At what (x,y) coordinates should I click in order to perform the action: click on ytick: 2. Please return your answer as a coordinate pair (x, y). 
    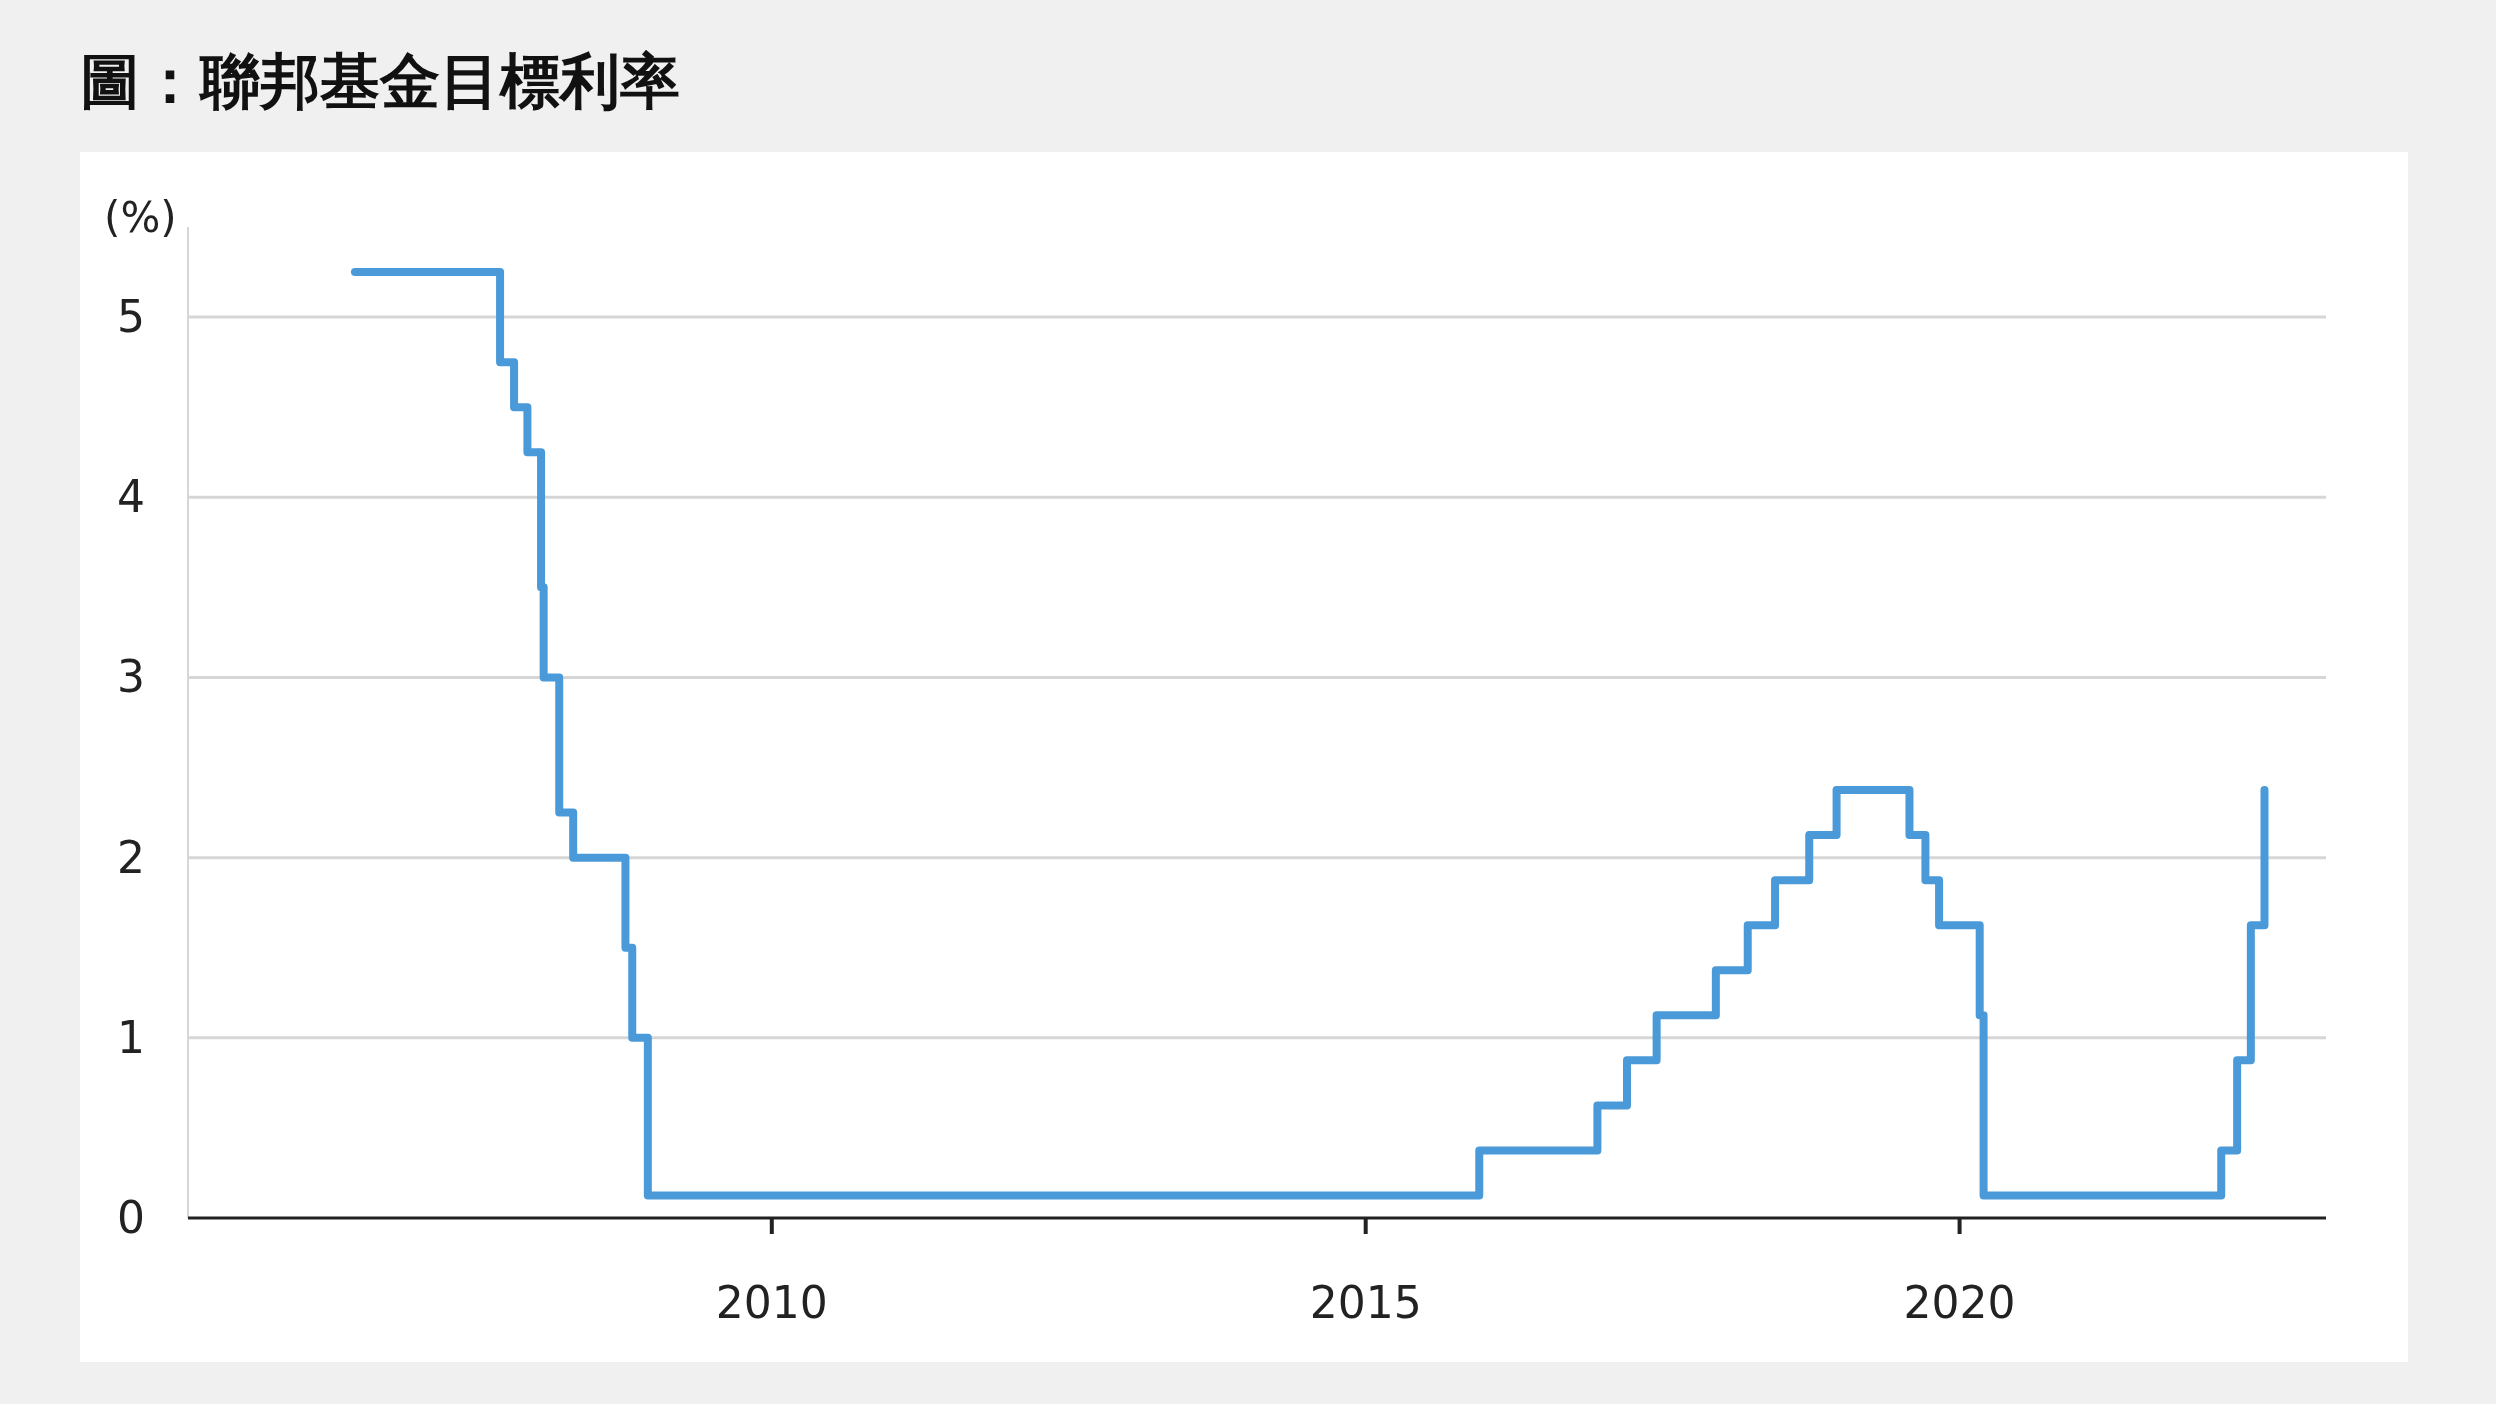
    Looking at the image, I should click on (131, 857).